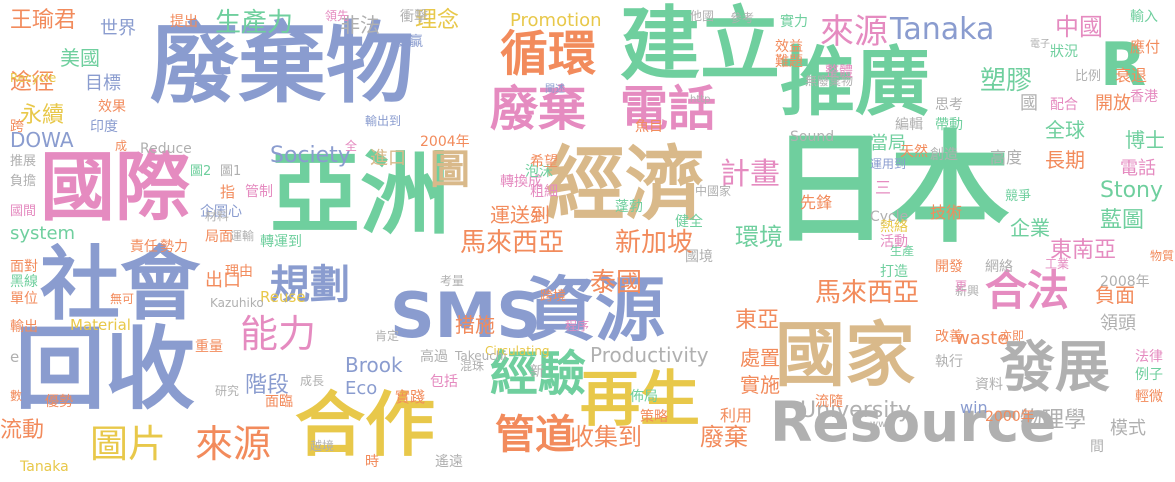  What do you see at coordinates (942, 29) in the screenshot?
I see `cloud-word: Tanaka` at bounding box center [942, 29].